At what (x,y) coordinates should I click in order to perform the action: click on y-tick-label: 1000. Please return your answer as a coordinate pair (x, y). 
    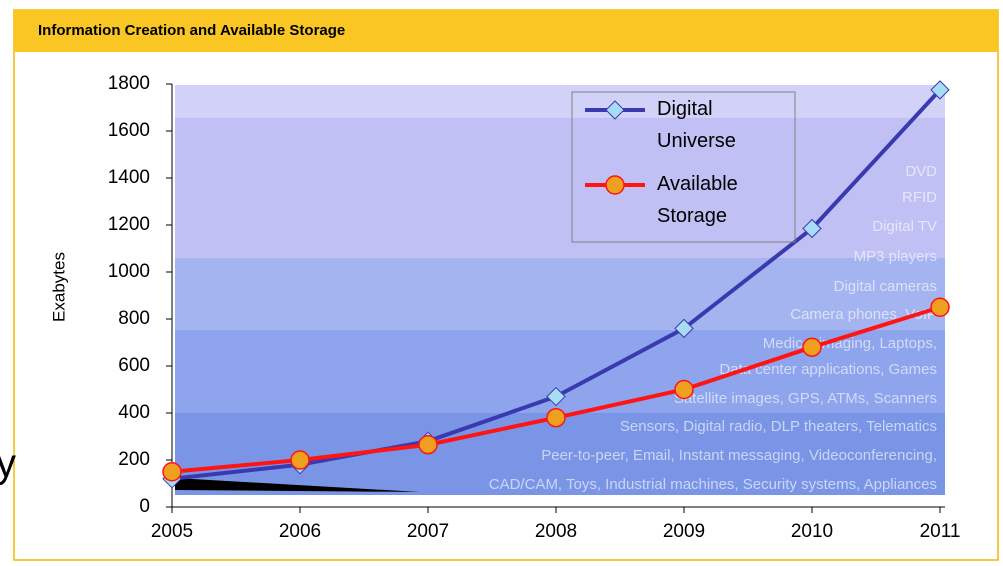
    Looking at the image, I should click on (129, 271).